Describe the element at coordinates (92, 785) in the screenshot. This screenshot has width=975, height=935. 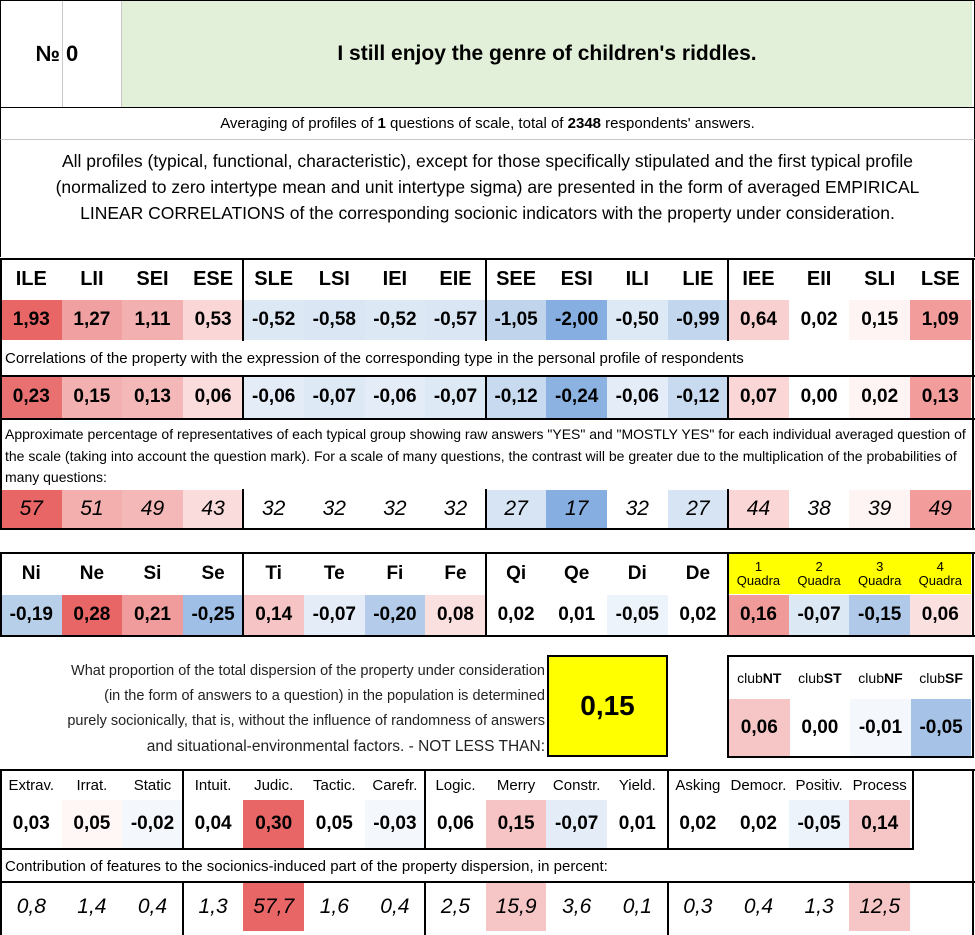
I see `trait-label: Irrat.` at that location.